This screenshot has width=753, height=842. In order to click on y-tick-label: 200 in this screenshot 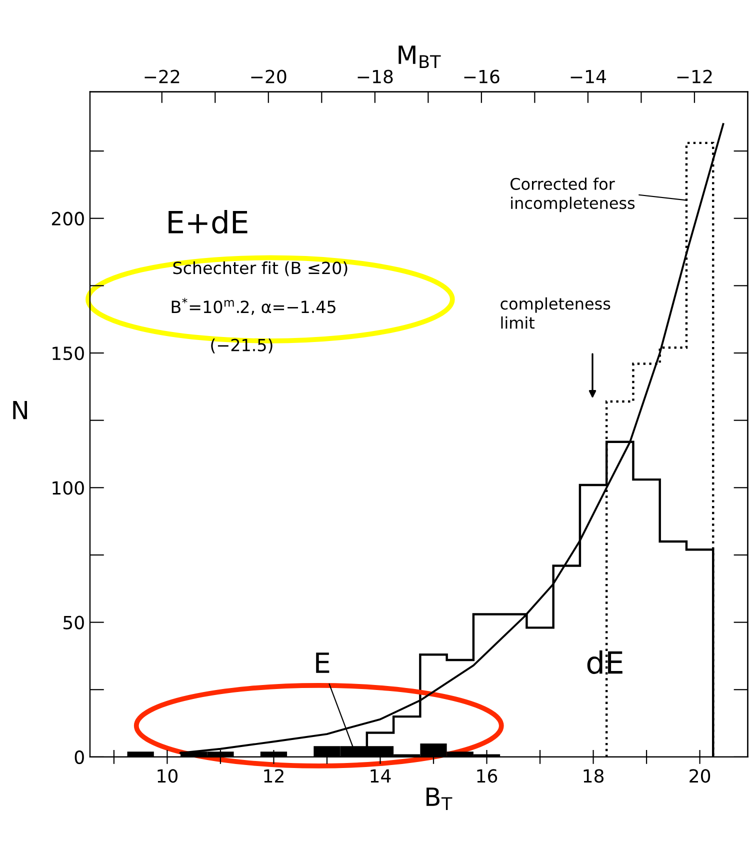, I will do `click(68, 219)`.